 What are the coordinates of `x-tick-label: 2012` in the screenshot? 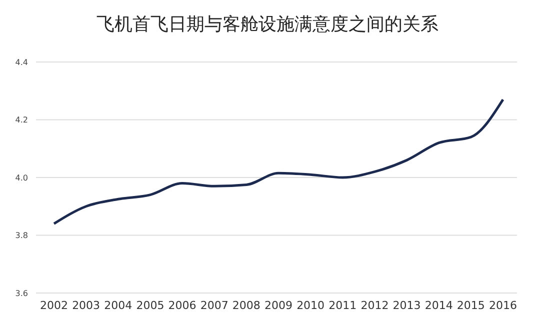 It's located at (374, 305).